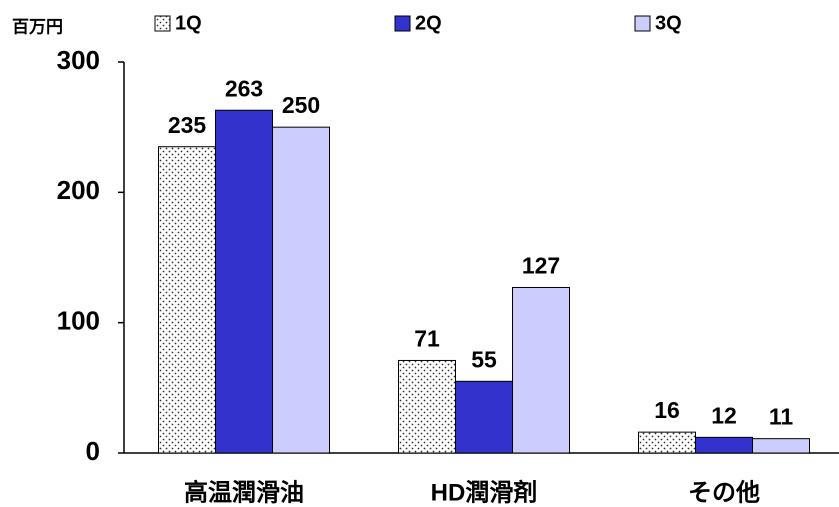 The image size is (839, 507). What do you see at coordinates (541, 266) in the screenshot?
I see `value-label: 127` at bounding box center [541, 266].